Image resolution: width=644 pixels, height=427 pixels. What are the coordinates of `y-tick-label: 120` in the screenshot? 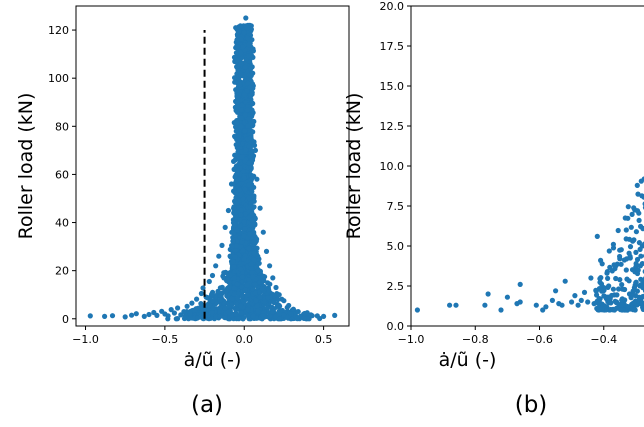 It's located at (58, 30).